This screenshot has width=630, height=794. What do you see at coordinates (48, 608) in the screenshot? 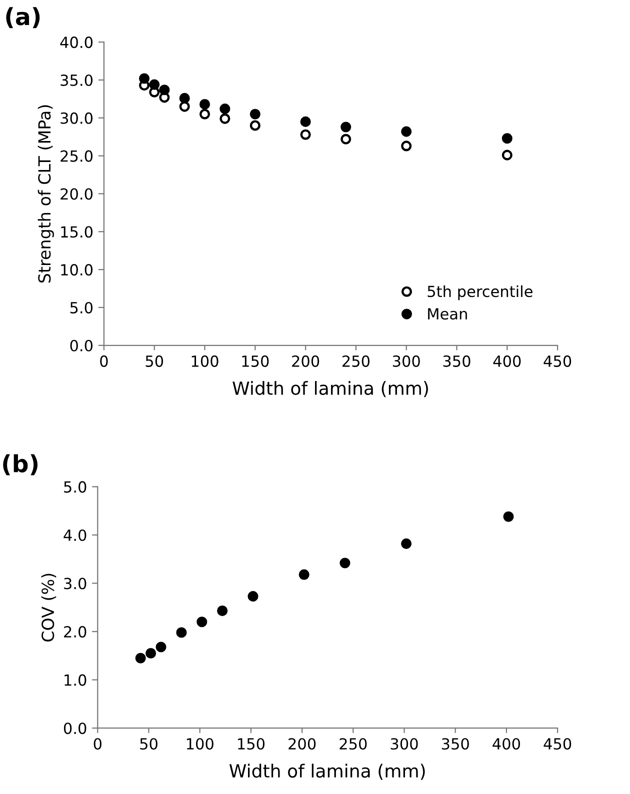
I see `y-axis-title: COV (%)` at bounding box center [48, 608].